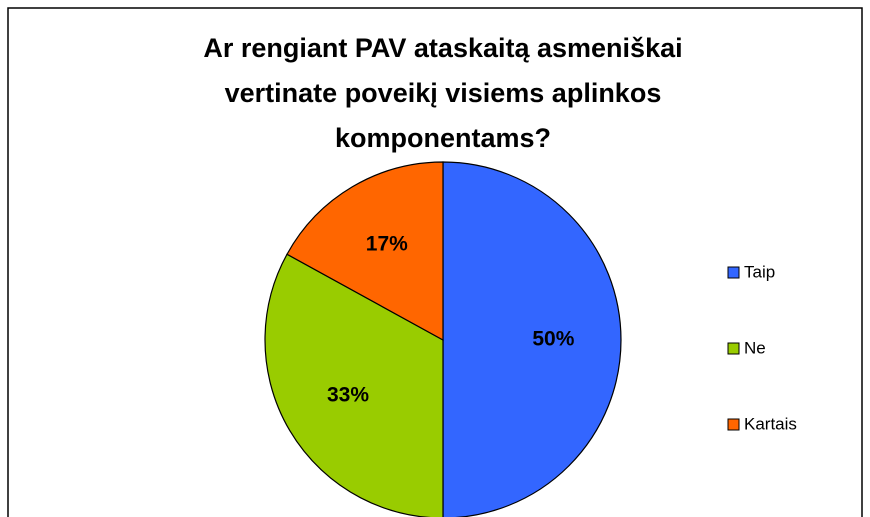  I want to click on legend-label: Ne, so click(755, 347).